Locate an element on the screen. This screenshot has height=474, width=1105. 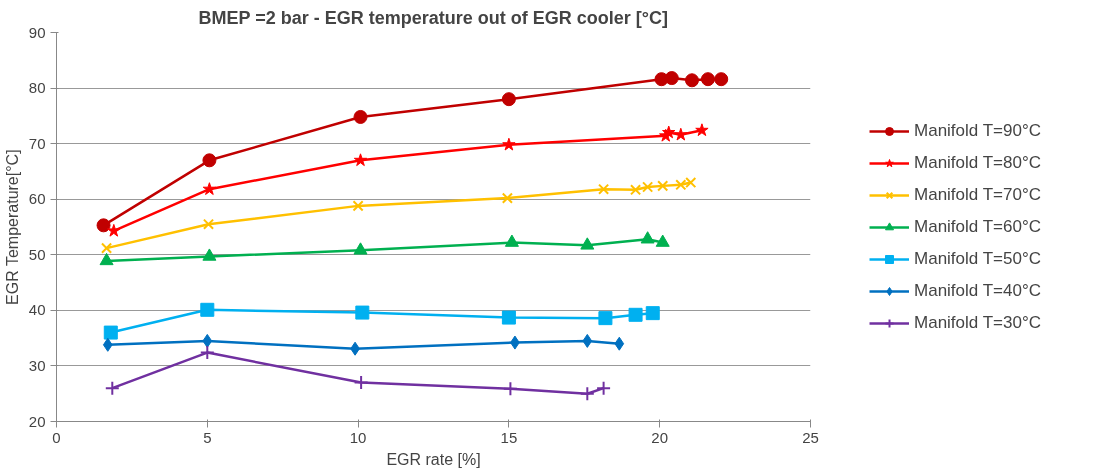
x-tick-label: 0 is located at coordinates (56, 437).